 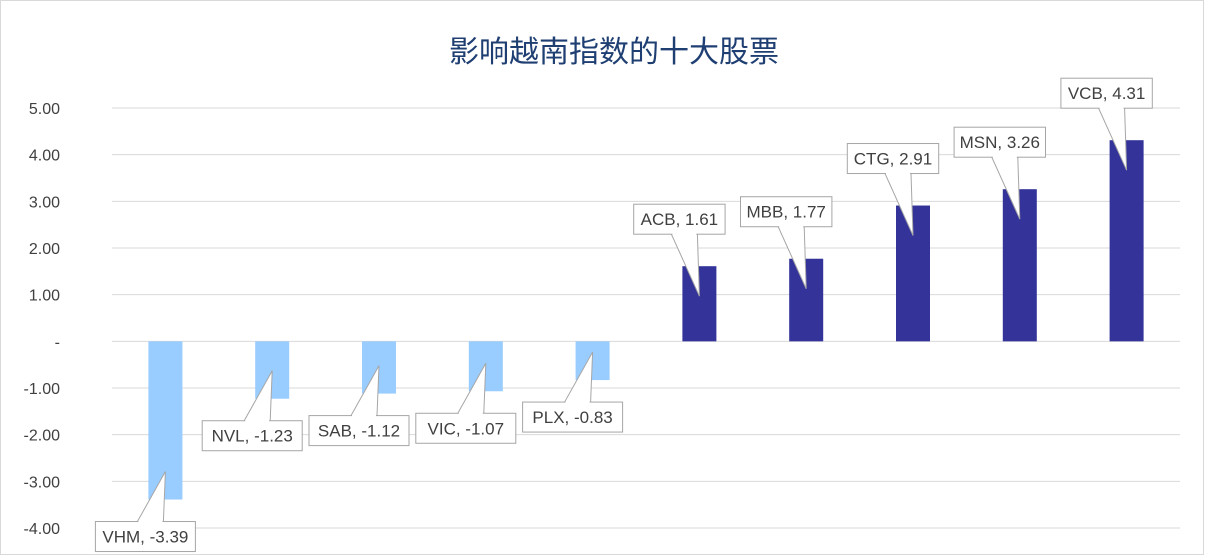 What do you see at coordinates (1106, 124) in the screenshot?
I see `data-callout: VCB, 4.31` at bounding box center [1106, 124].